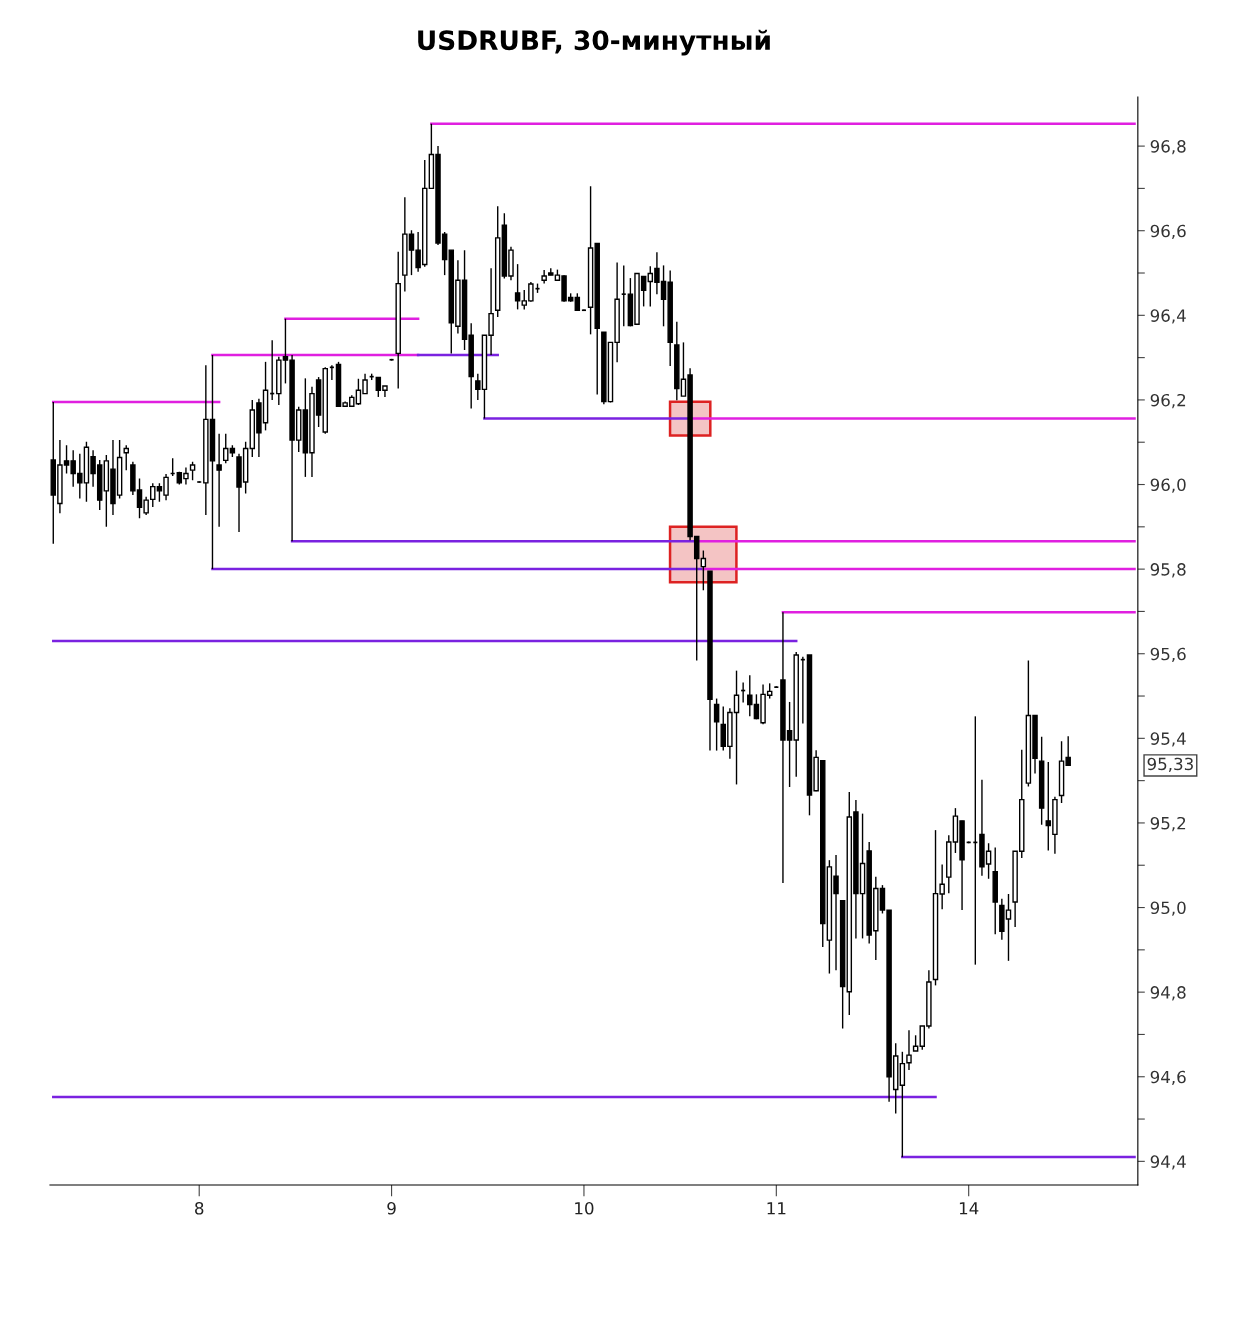  What do you see at coordinates (1168, 570) in the screenshot?
I see `y-tick-label: 95,8` at bounding box center [1168, 570].